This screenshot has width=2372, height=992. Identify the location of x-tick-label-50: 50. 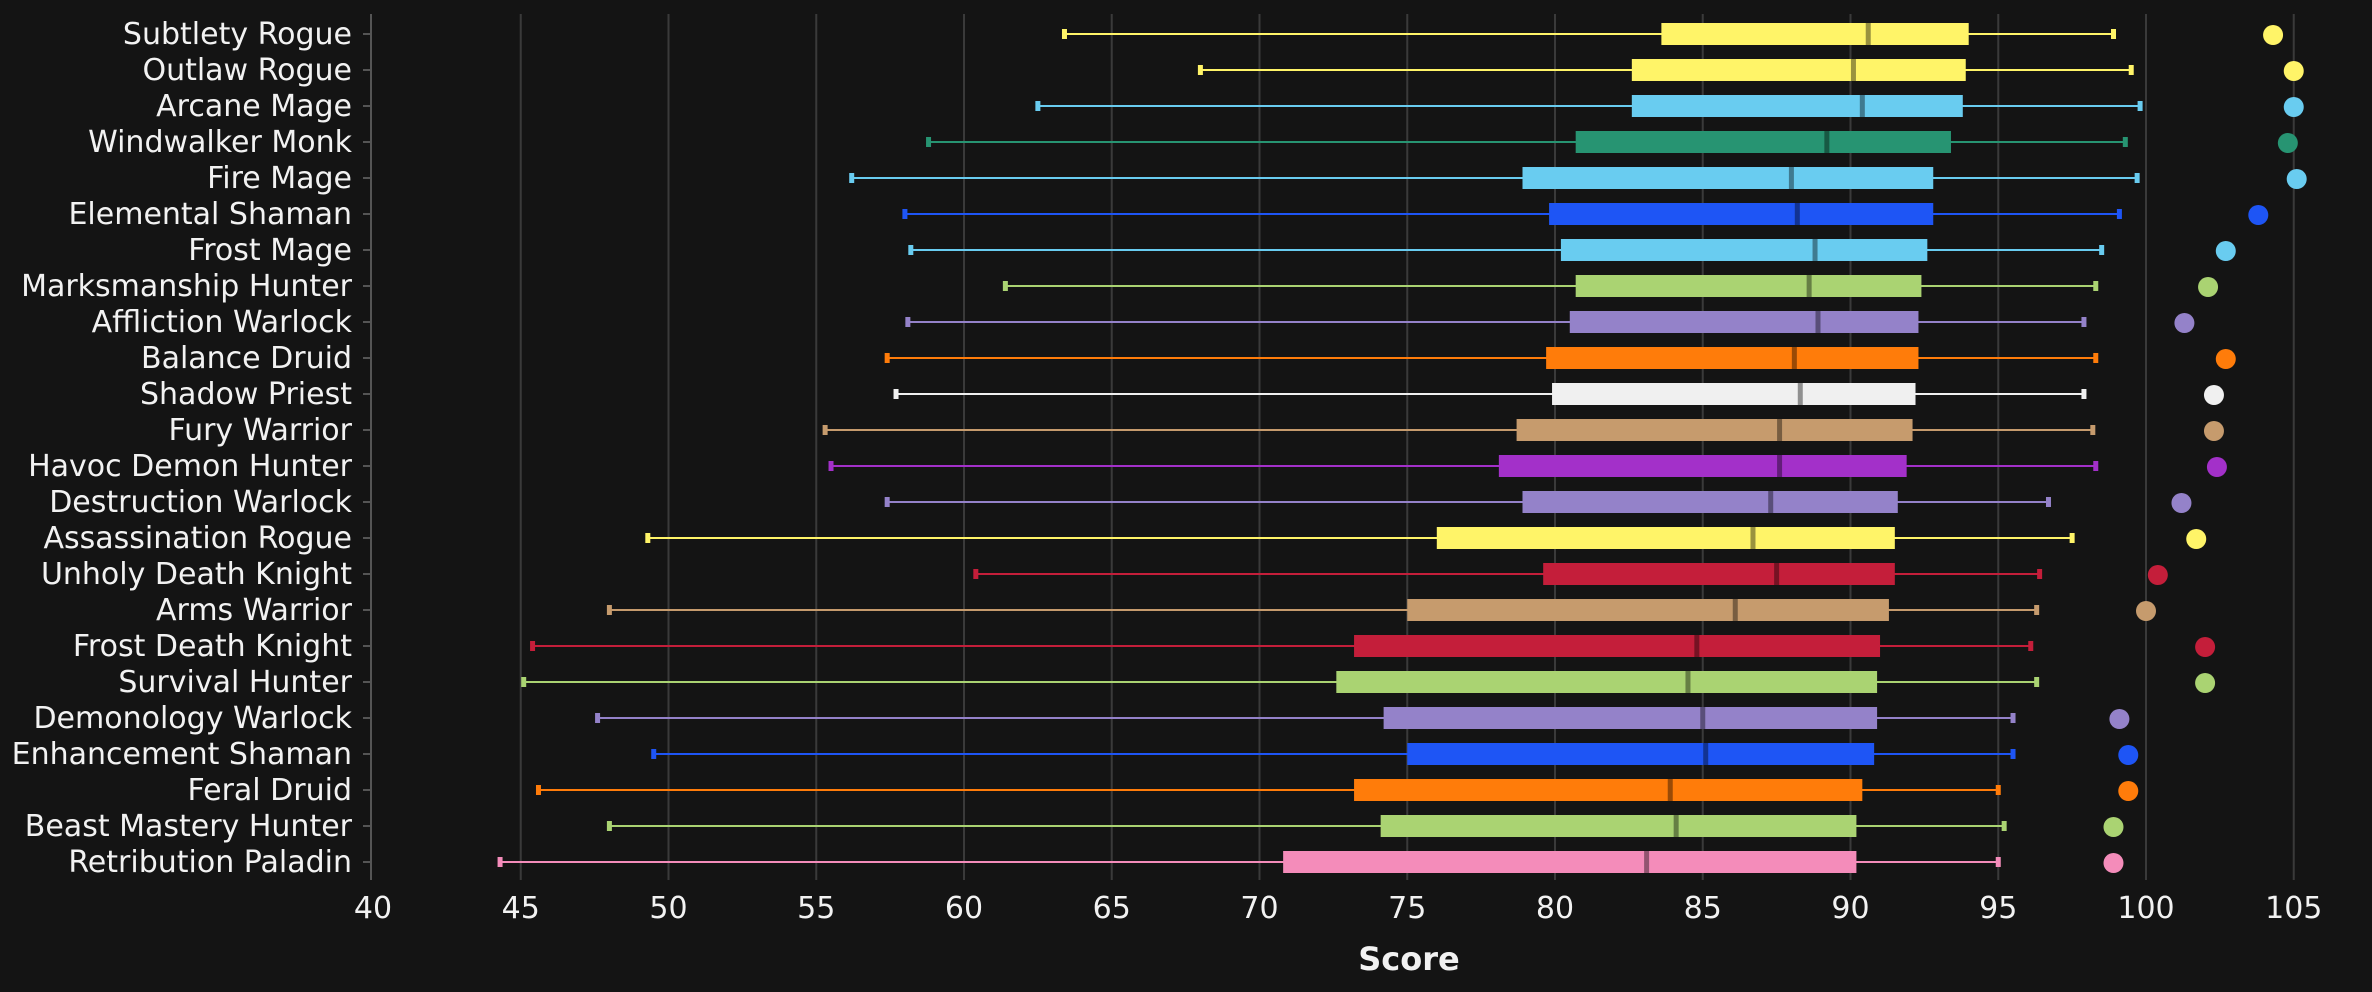
(668, 908).